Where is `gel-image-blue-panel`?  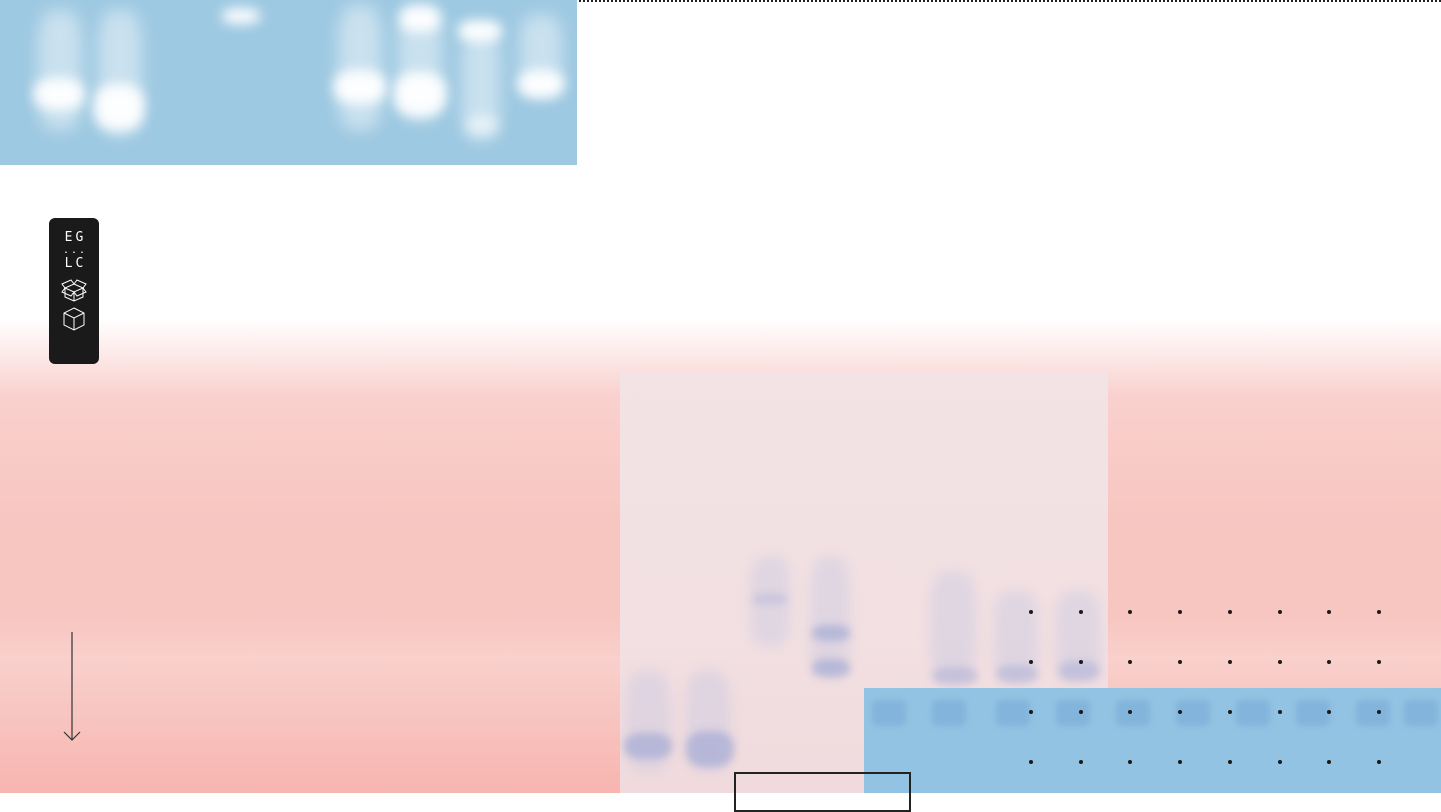
gel-image-blue-panel is located at coordinates (1152, 740).